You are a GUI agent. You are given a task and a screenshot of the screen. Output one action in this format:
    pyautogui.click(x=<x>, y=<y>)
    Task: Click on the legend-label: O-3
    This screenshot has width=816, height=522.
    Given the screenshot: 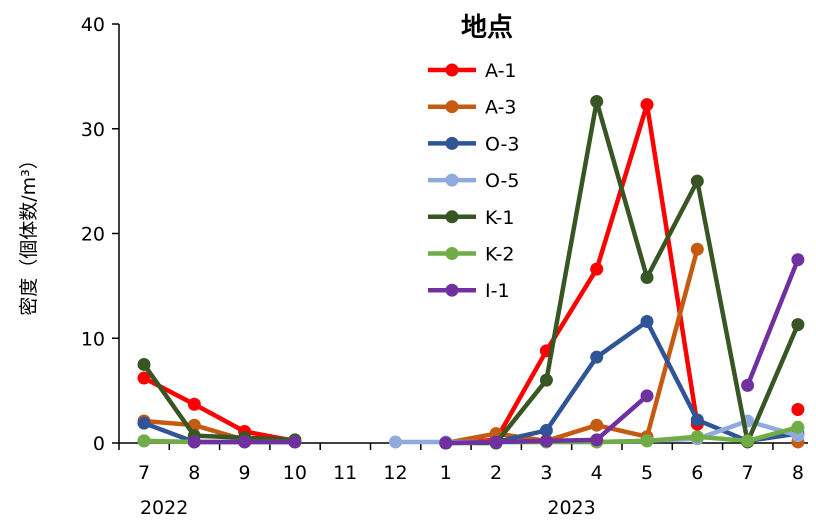 What is the action you would take?
    pyautogui.click(x=502, y=144)
    